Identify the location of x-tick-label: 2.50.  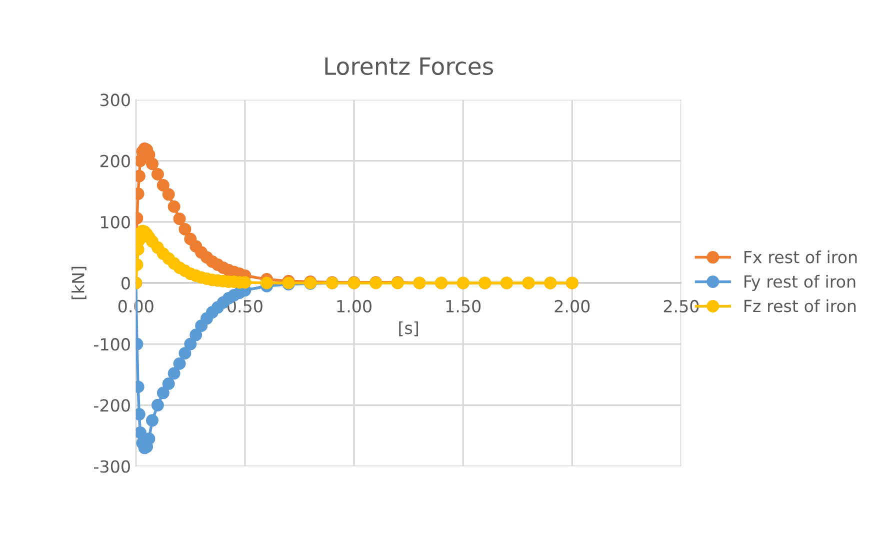
(681, 306).